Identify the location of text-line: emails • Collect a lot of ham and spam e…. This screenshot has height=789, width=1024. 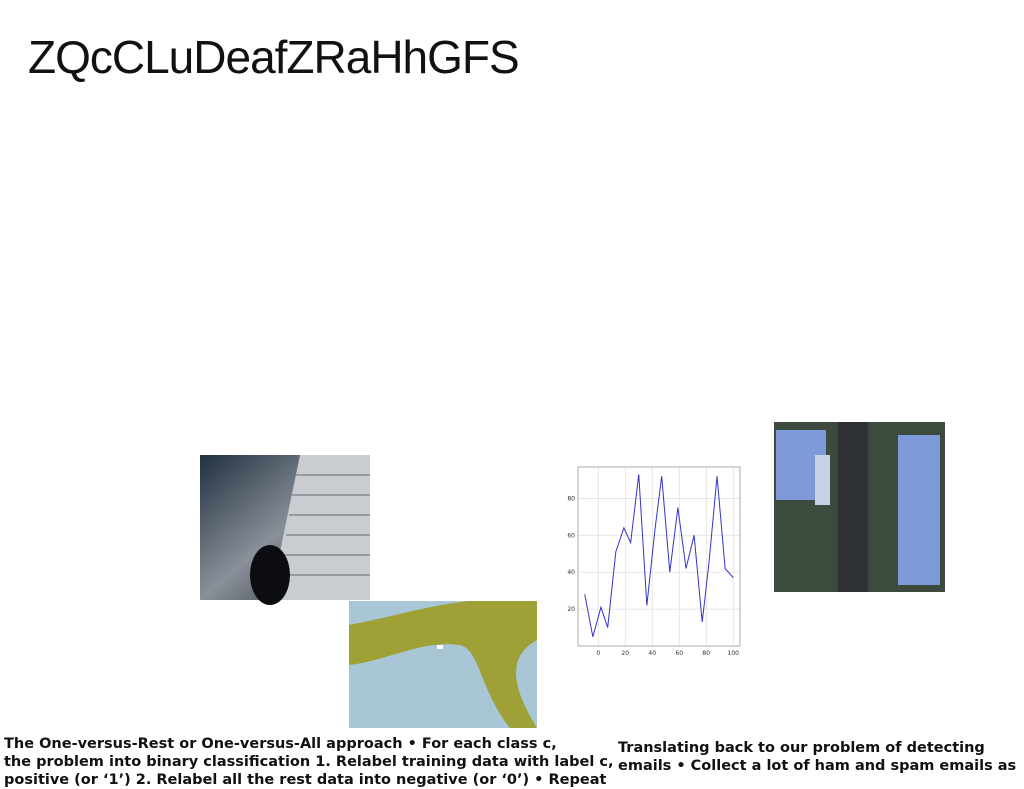
(817, 766).